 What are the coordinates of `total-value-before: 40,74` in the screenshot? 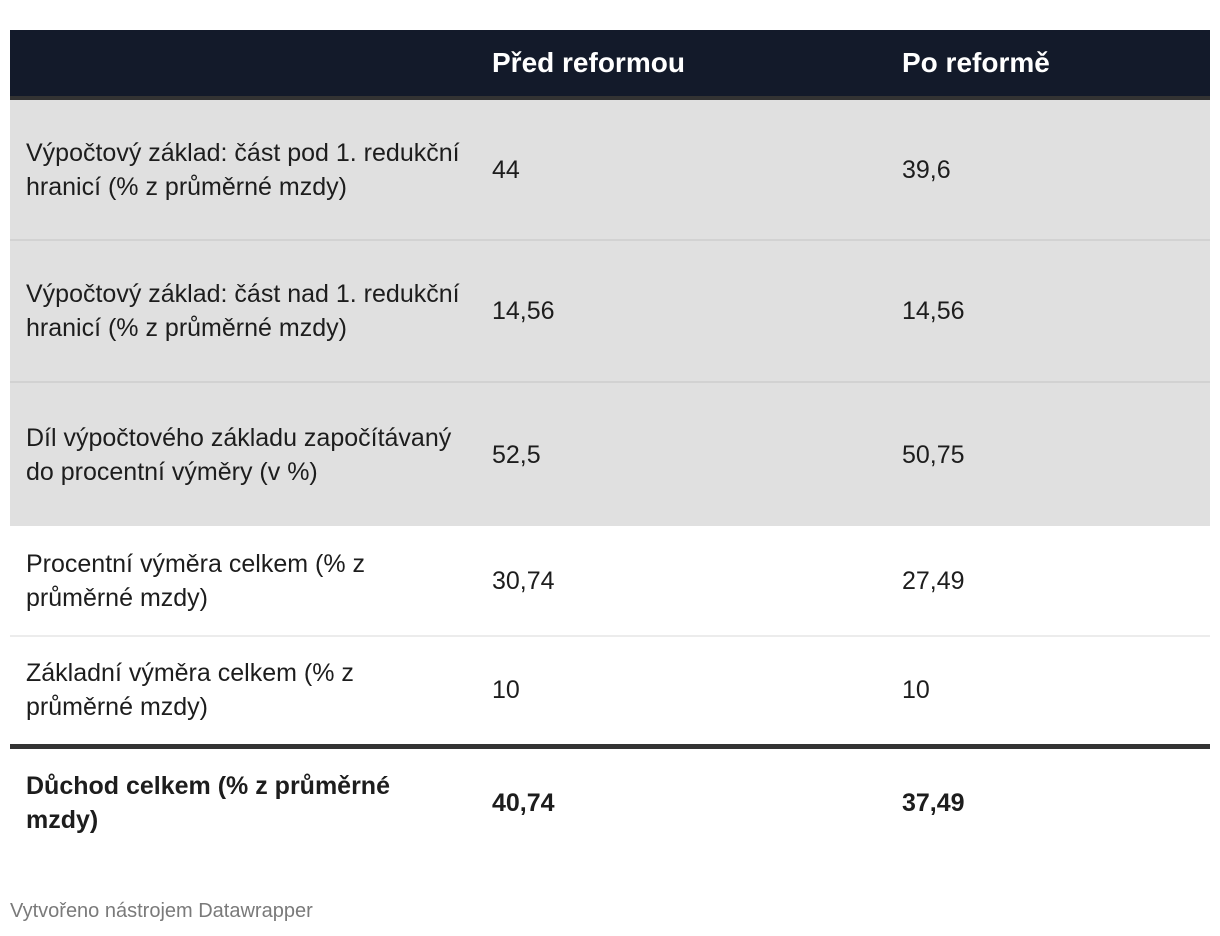 It's located at (681, 800).